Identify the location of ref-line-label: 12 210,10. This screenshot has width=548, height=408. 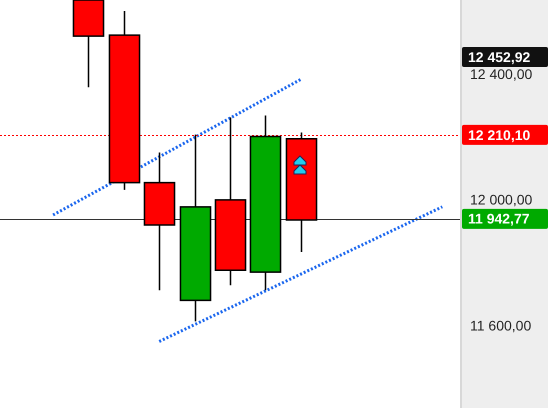
(499, 134).